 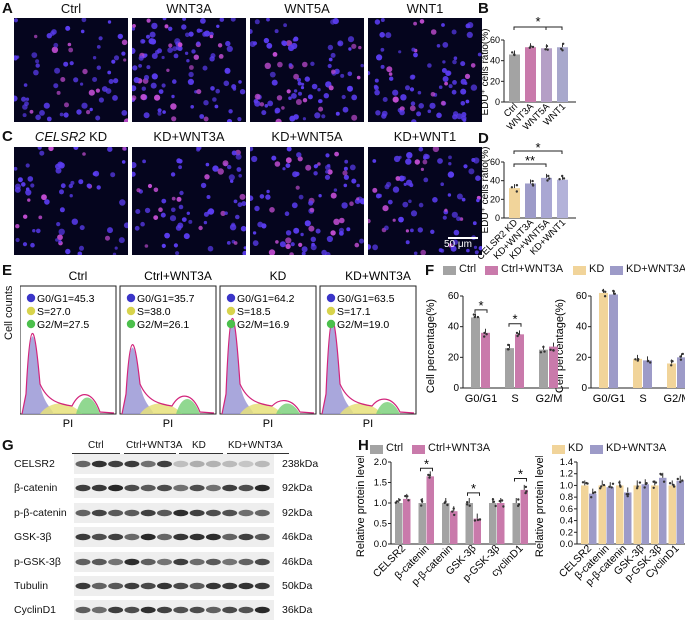 I want to click on flow-title-1: Ctrl+WNT3A, so click(x=178, y=276).